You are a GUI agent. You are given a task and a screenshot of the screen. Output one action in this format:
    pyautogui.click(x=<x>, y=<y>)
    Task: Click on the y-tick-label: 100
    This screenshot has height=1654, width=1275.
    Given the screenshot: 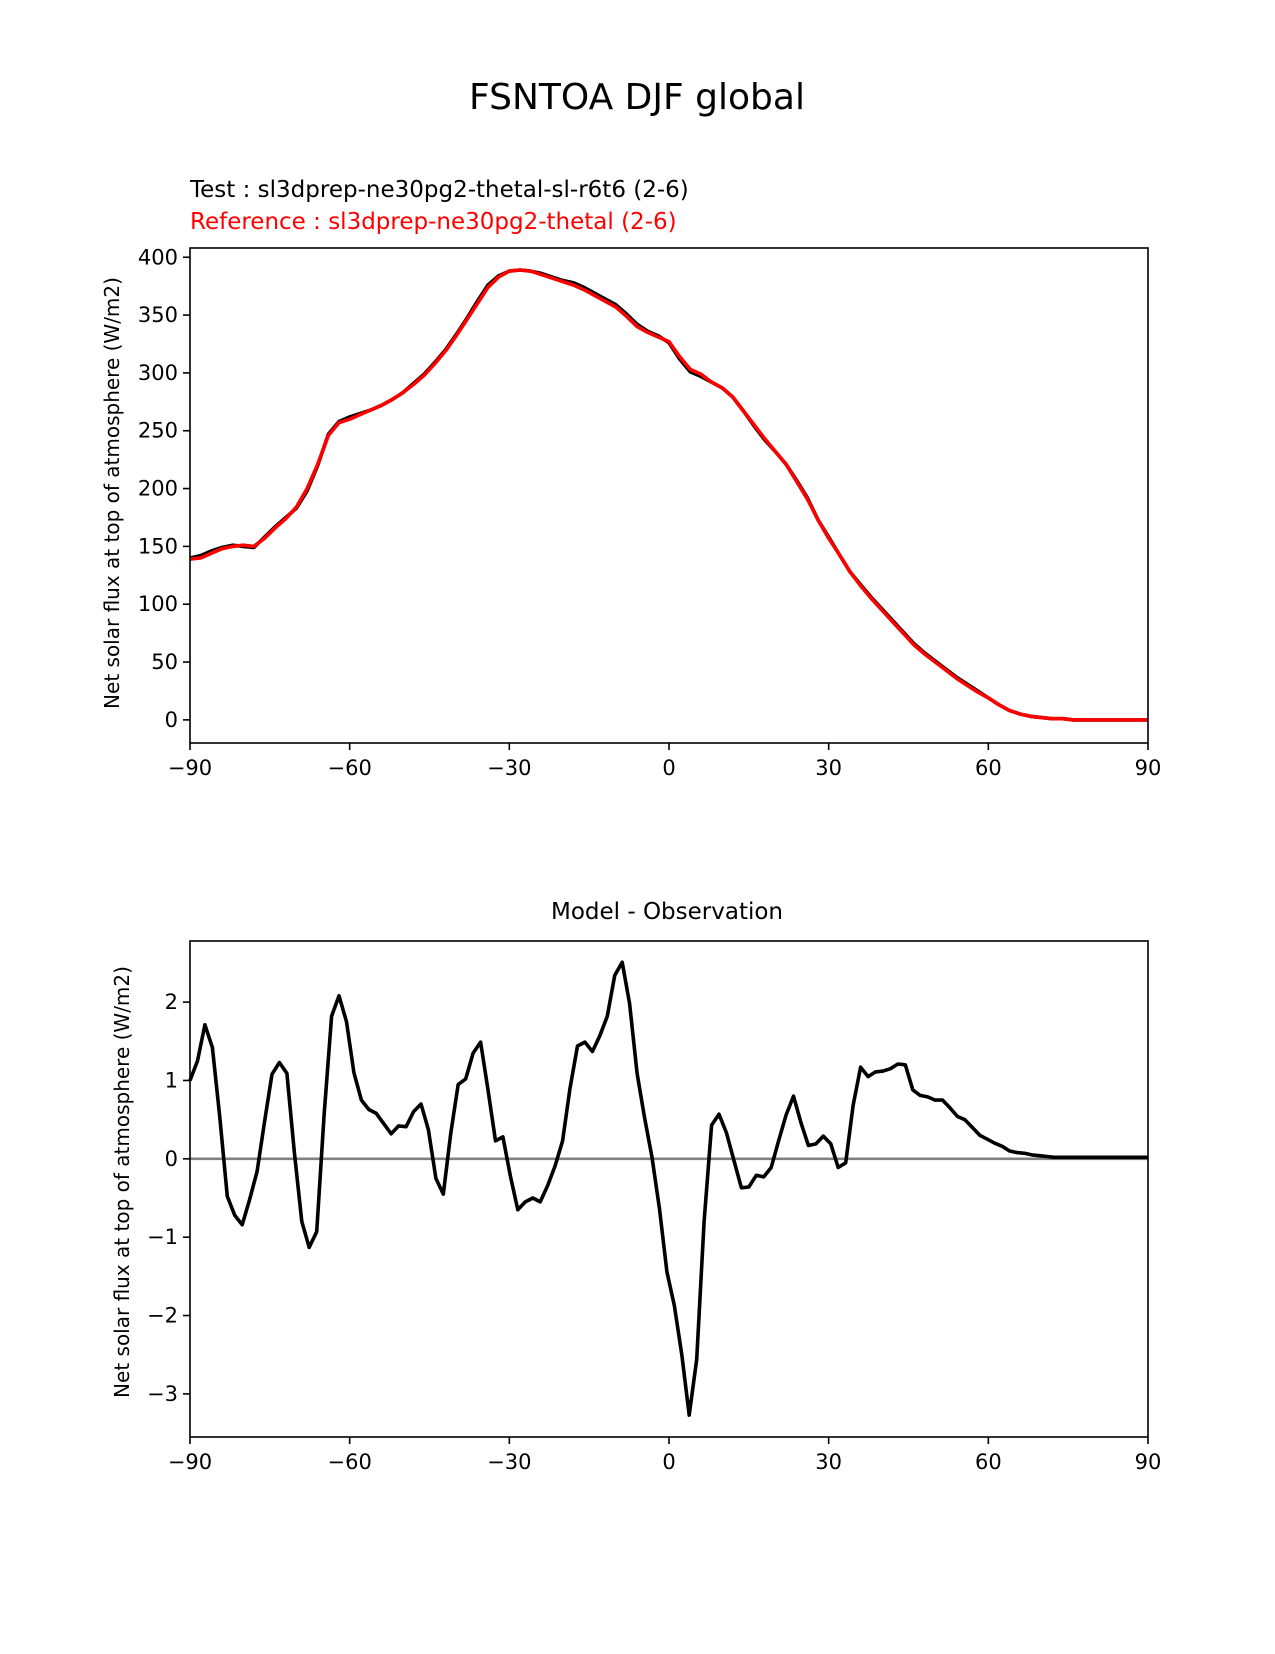 What is the action you would take?
    pyautogui.click(x=158, y=604)
    